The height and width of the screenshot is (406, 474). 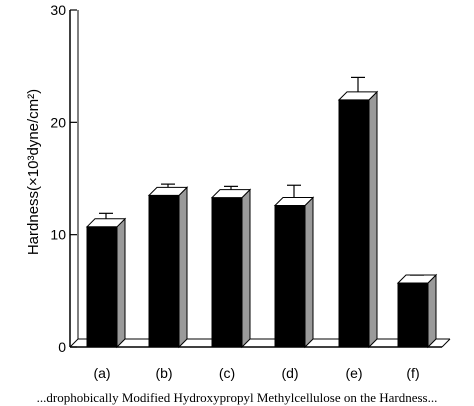 I want to click on x-category-label: (b), so click(x=163, y=373).